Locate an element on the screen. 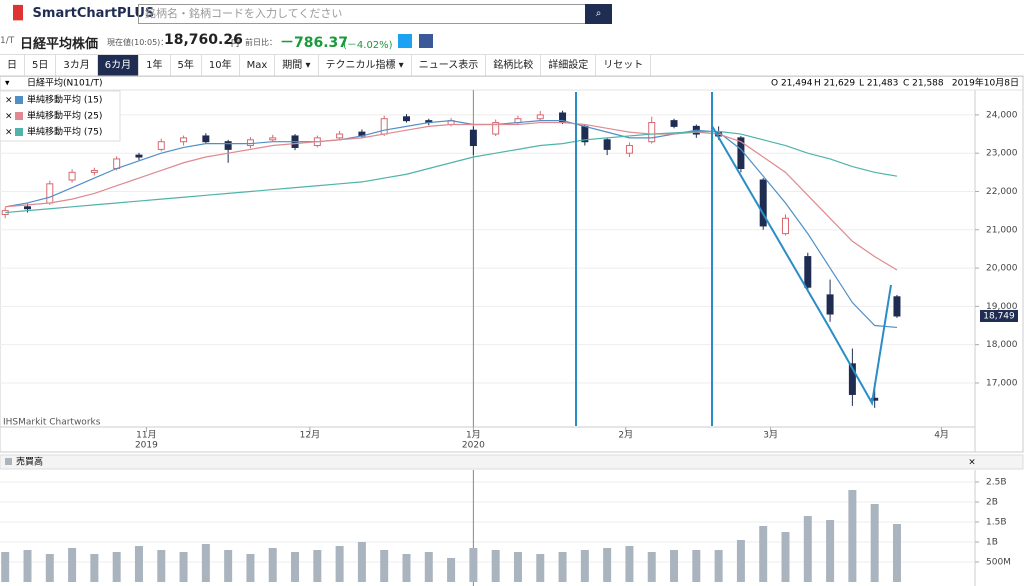 The width and height of the screenshot is (1024, 586). facebook-icon is located at coordinates (426, 41).